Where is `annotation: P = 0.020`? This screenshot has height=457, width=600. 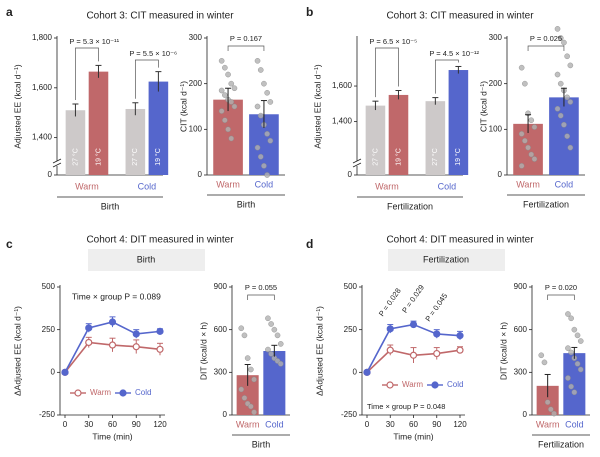
annotation: P = 0.020 is located at coordinates (561, 287).